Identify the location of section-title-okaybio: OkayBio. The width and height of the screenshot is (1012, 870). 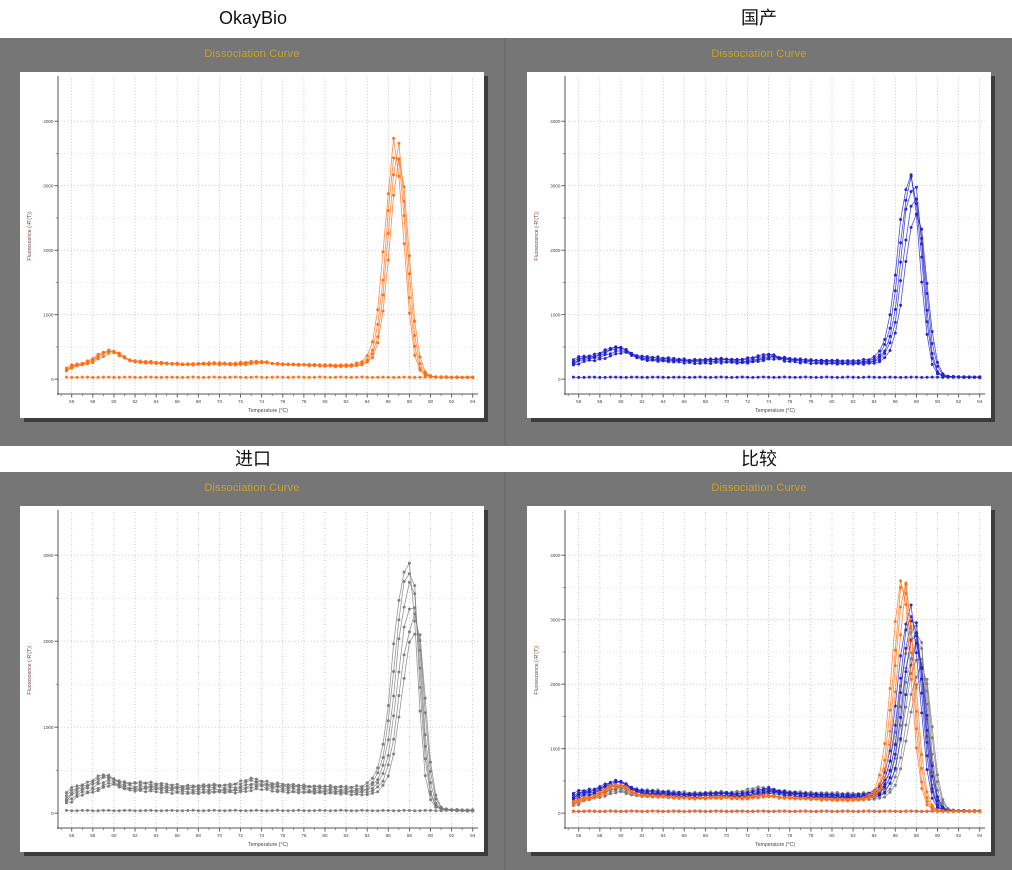
(253, 18).